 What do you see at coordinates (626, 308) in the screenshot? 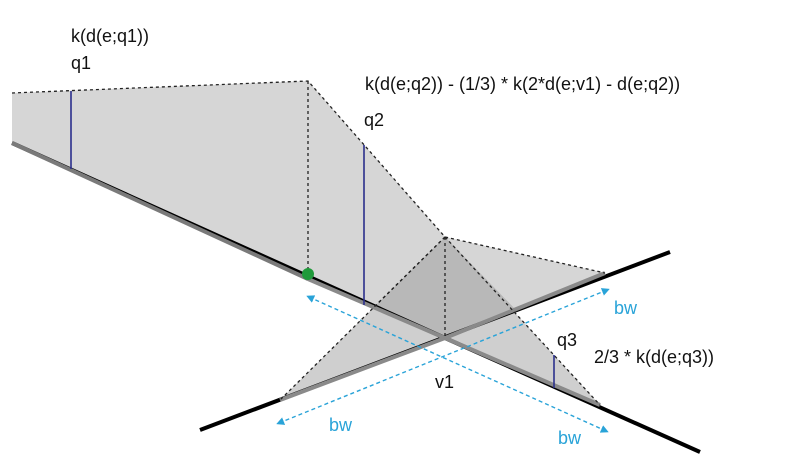
I see `label-bw-right: bw` at bounding box center [626, 308].